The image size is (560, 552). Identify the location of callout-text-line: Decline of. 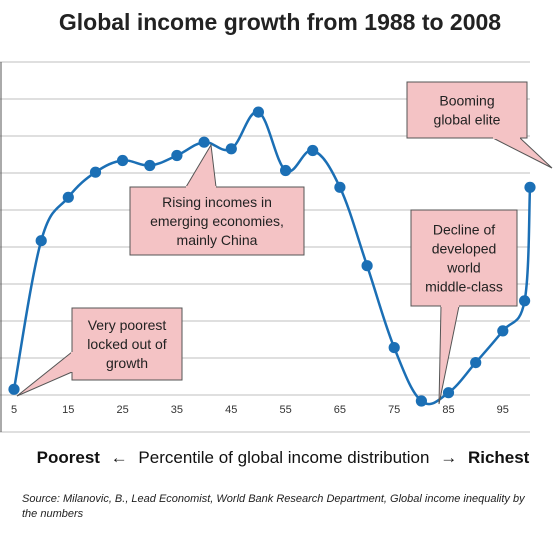
(464, 230).